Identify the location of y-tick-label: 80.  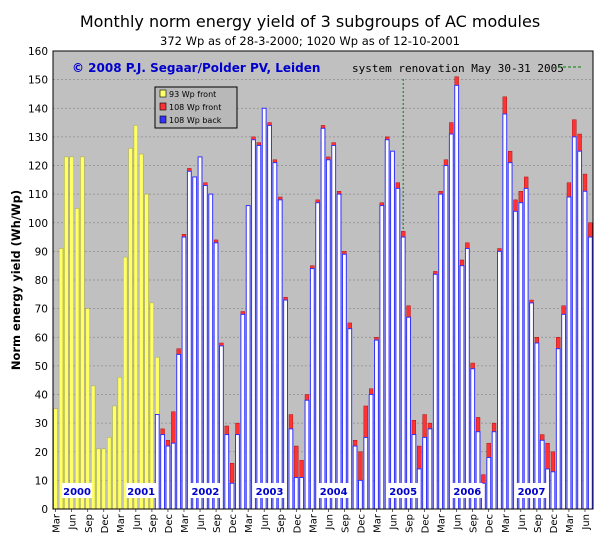
(41, 281).